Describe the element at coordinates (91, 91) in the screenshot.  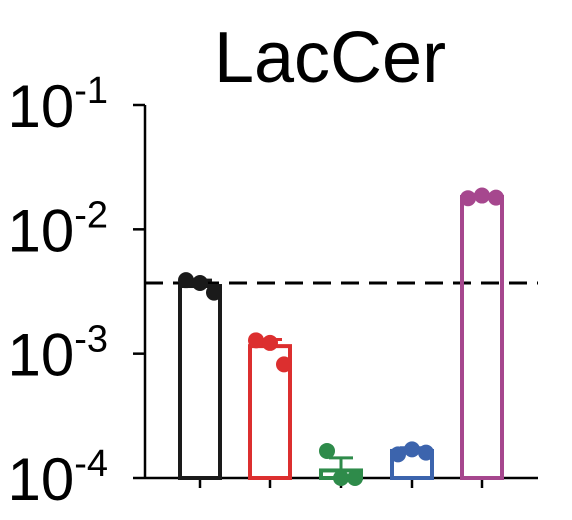
I see `y-tick-label-exponent: -1` at that location.